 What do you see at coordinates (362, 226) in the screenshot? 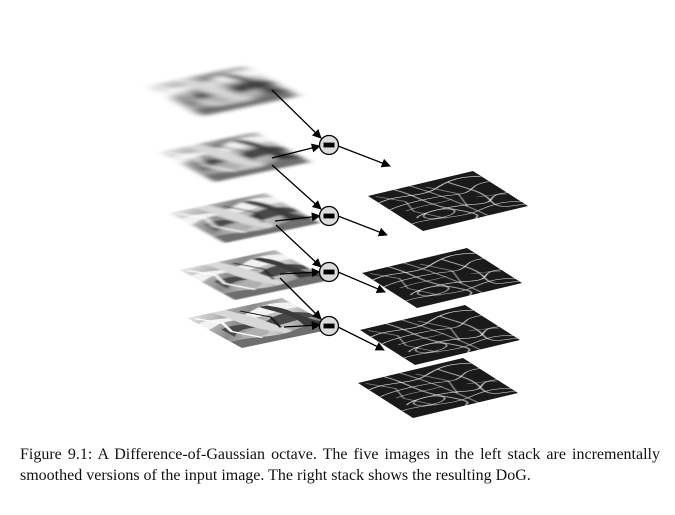
I see `arrow-sub2-to-dog2` at bounding box center [362, 226].